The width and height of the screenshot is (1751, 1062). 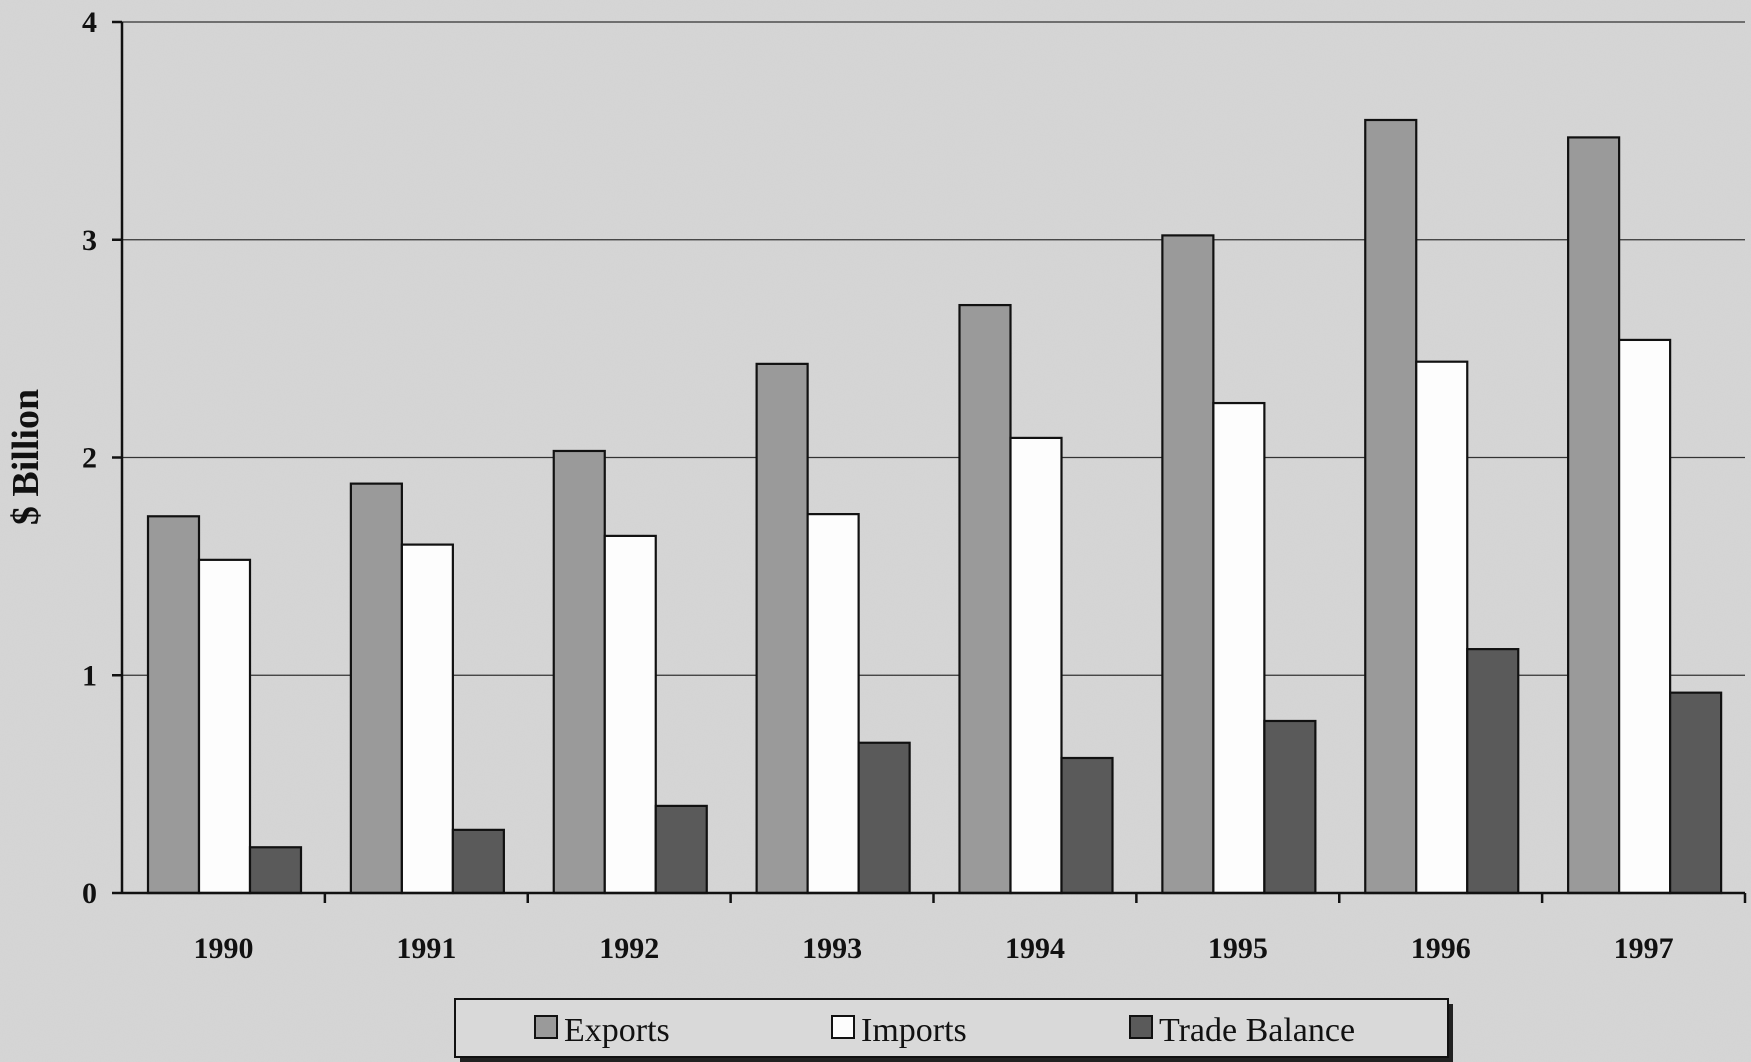 I want to click on bar-imports-1993, so click(x=833, y=704).